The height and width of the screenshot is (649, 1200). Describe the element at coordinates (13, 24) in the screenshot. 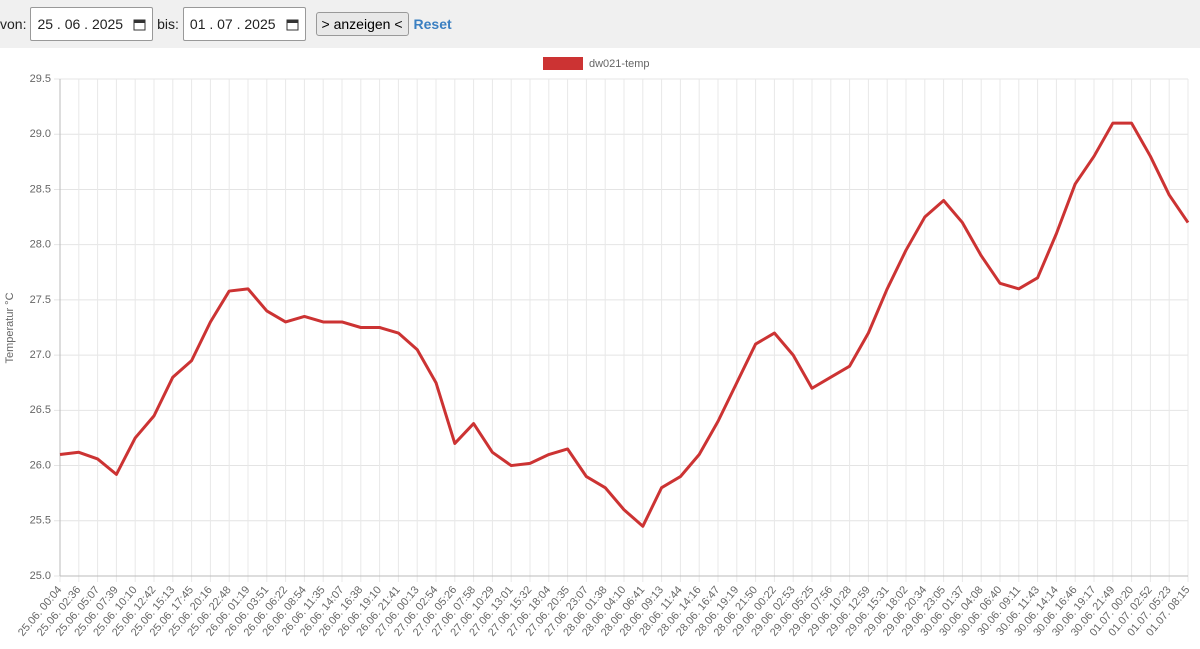

I see `from-label: von:` at that location.